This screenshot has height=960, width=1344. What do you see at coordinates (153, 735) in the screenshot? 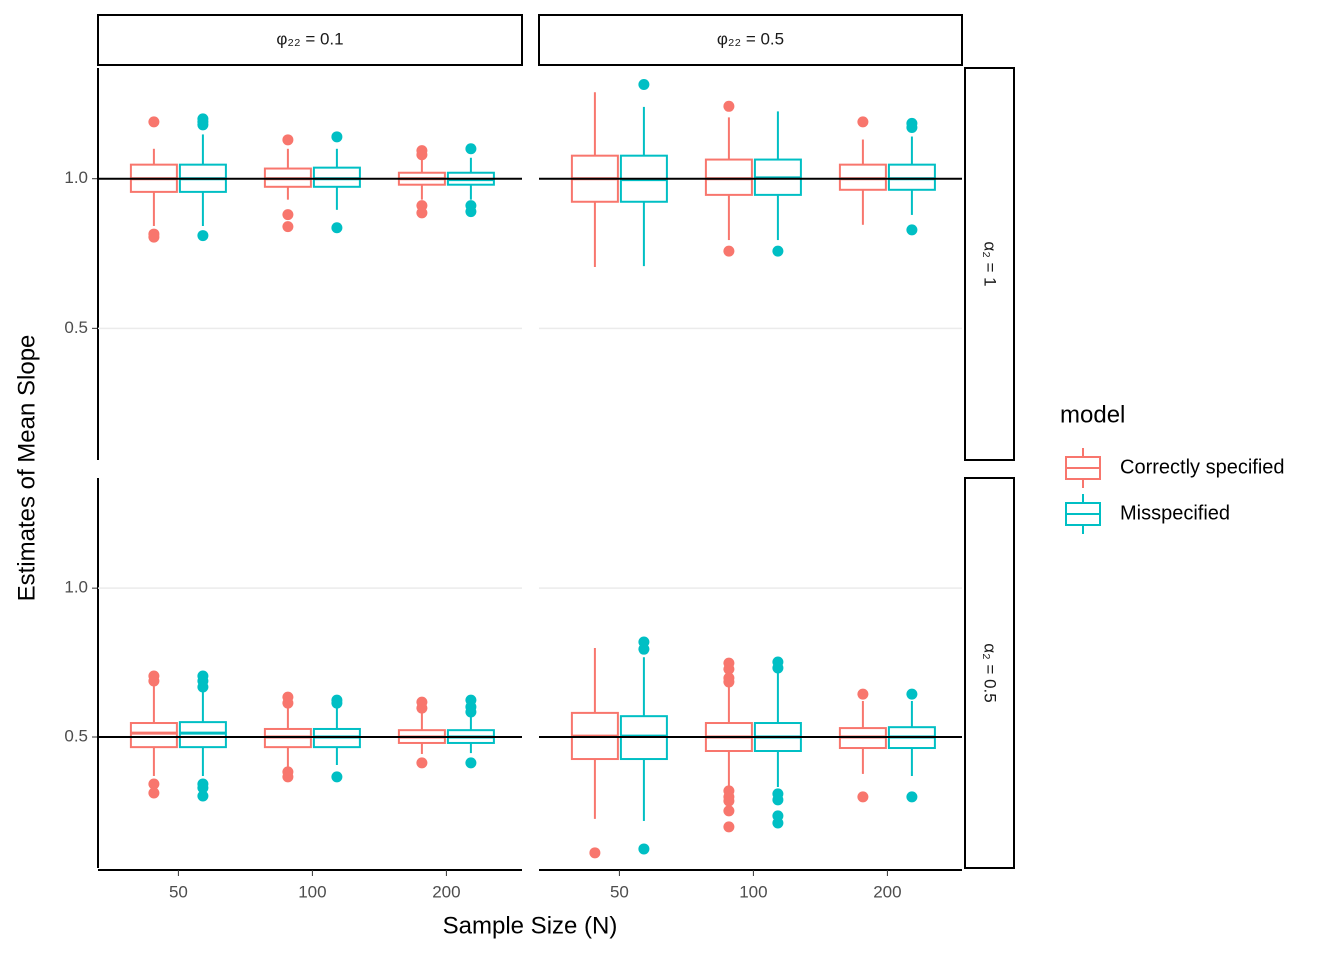
I see `box` at bounding box center [153, 735].